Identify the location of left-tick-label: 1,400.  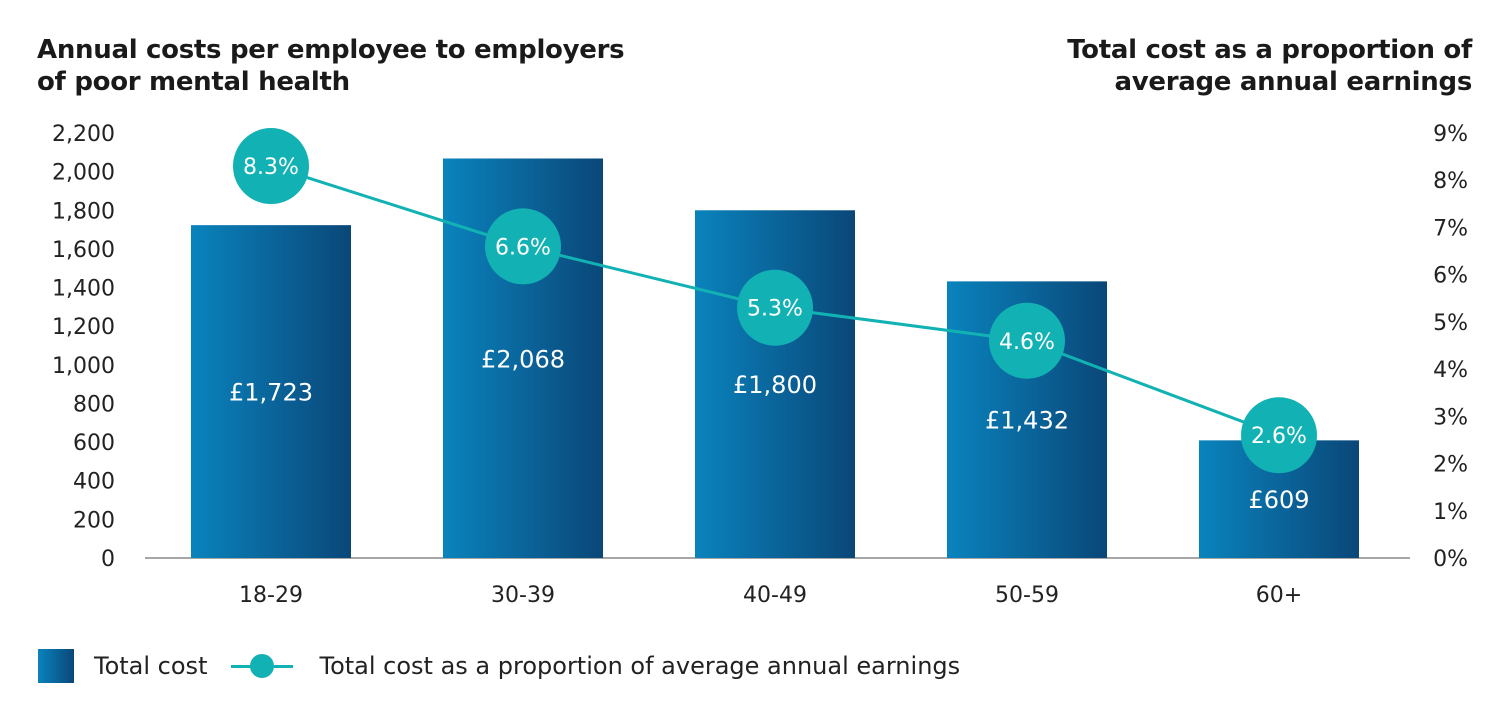
(83, 289).